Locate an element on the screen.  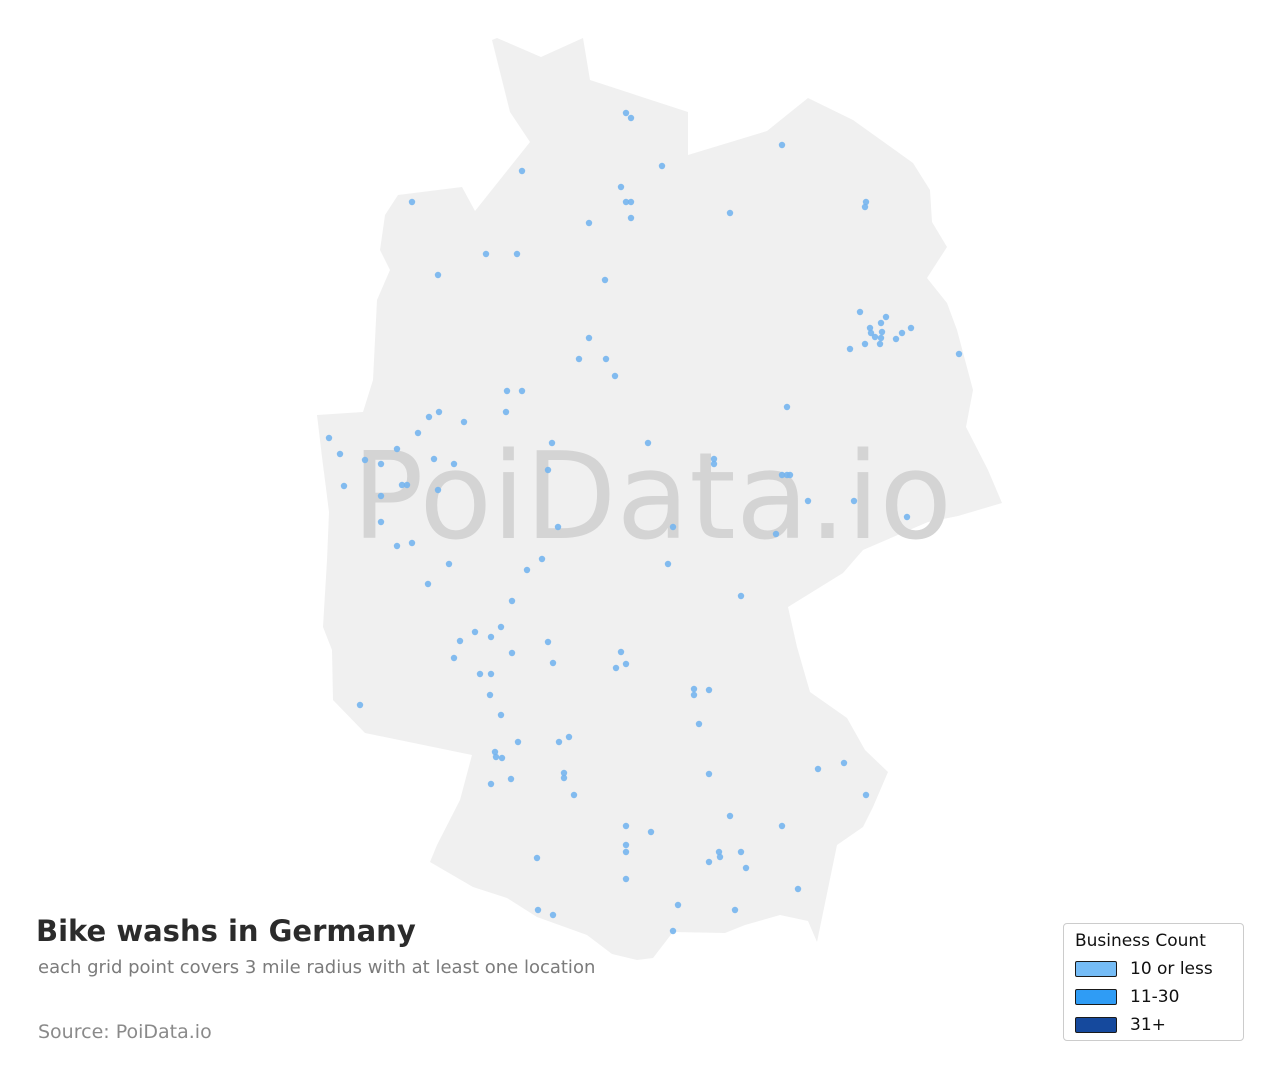
legend-swatch is located at coordinates (1096, 1025).